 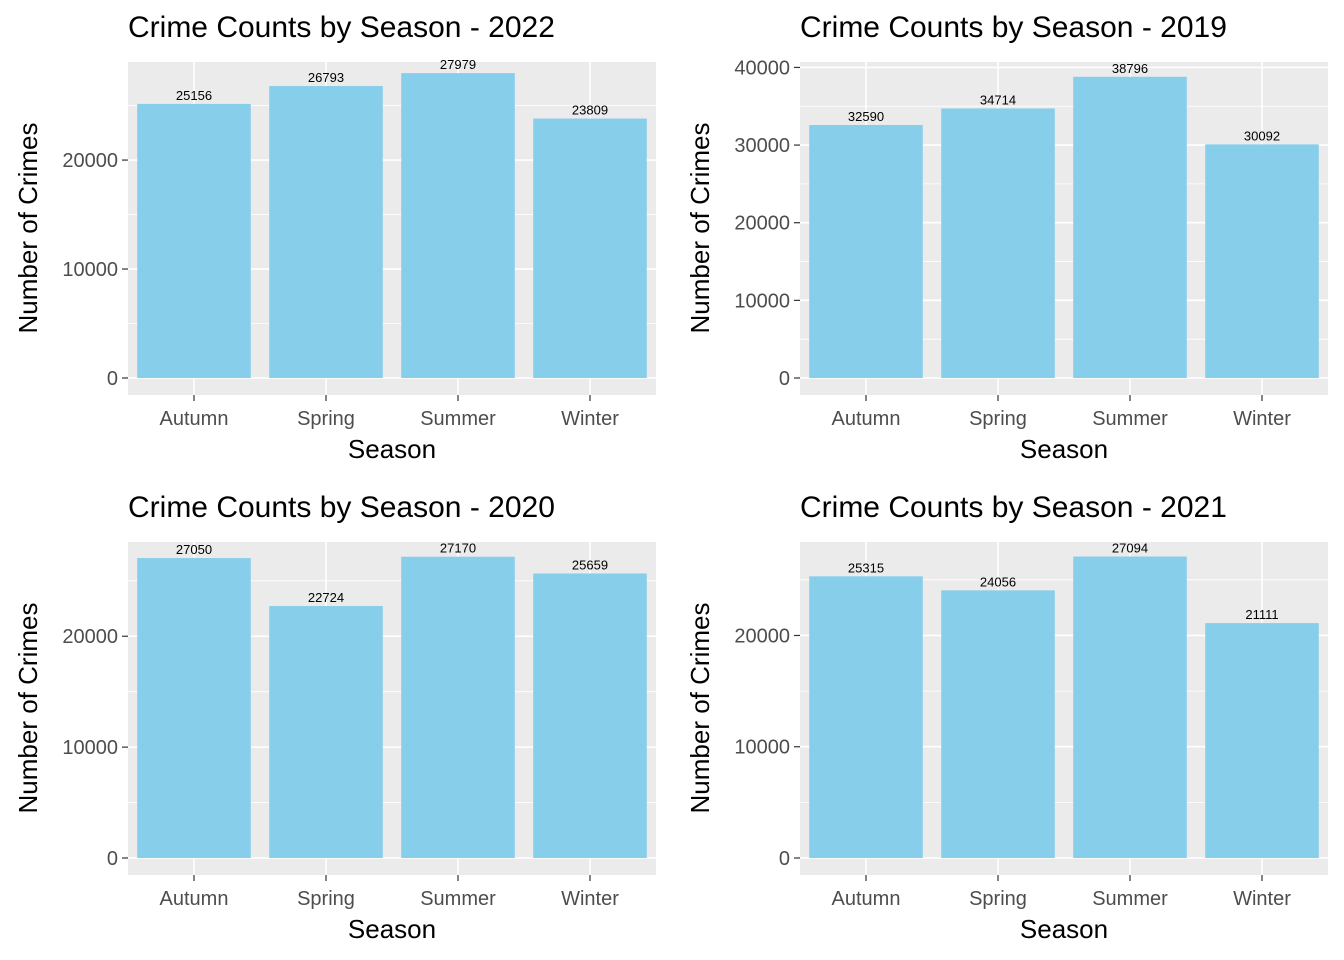 What do you see at coordinates (590, 565) in the screenshot?
I see `data-label: 25659` at bounding box center [590, 565].